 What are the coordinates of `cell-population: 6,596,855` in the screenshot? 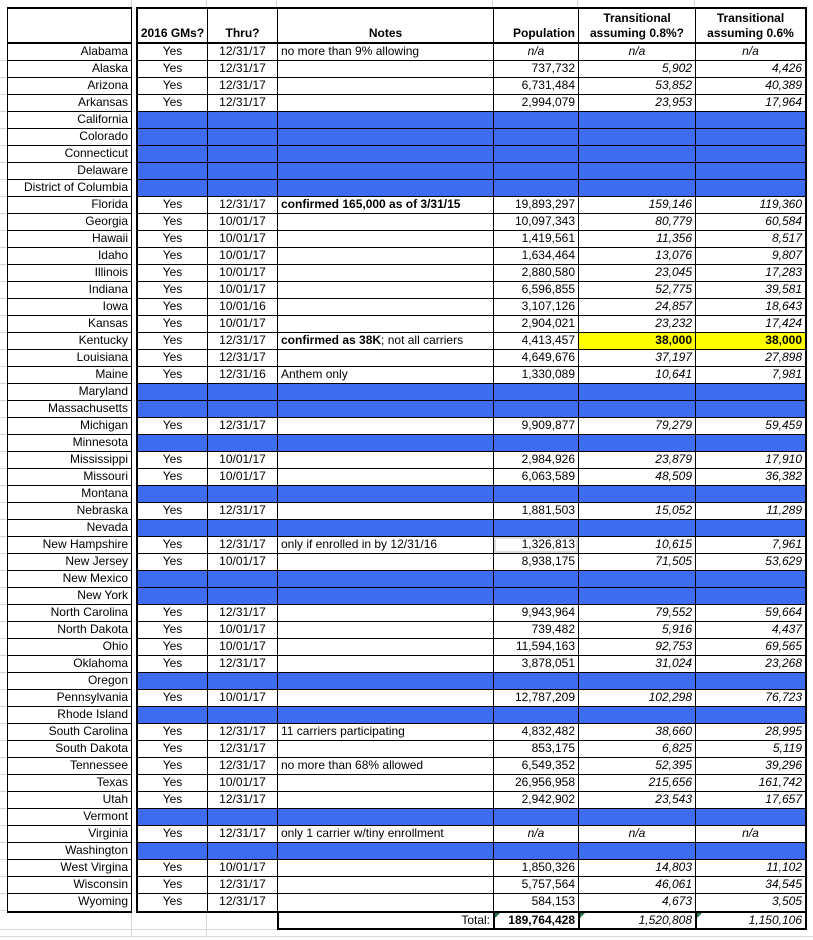 It's located at (536, 290).